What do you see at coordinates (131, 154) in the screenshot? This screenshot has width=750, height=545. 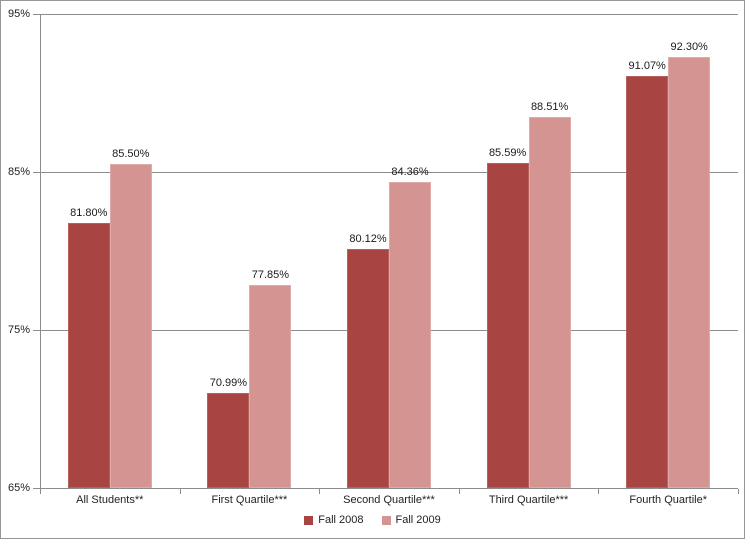 I see `data-label: 85.50%` at bounding box center [131, 154].